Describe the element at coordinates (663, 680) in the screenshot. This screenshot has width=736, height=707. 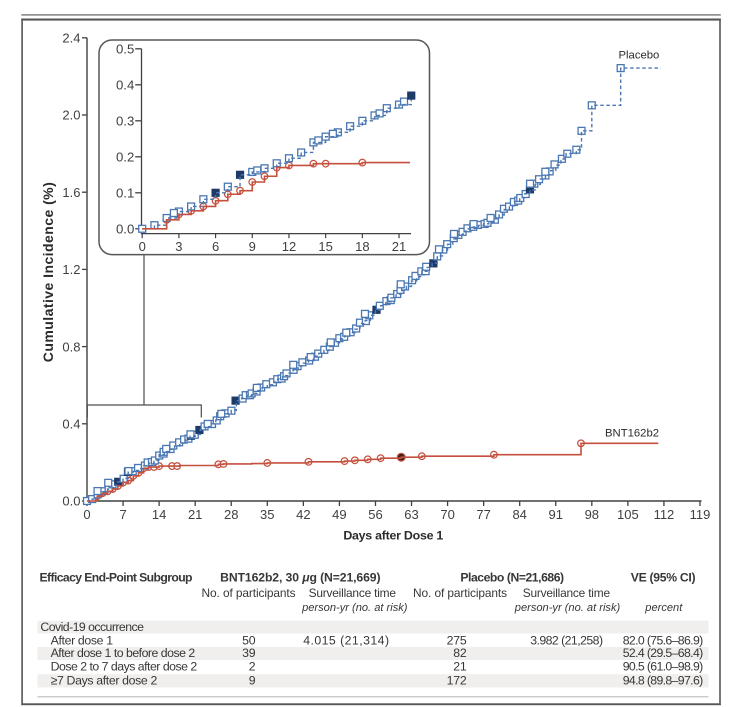
I see `svg-text: 94.8 (89.8–97.6)` at that location.